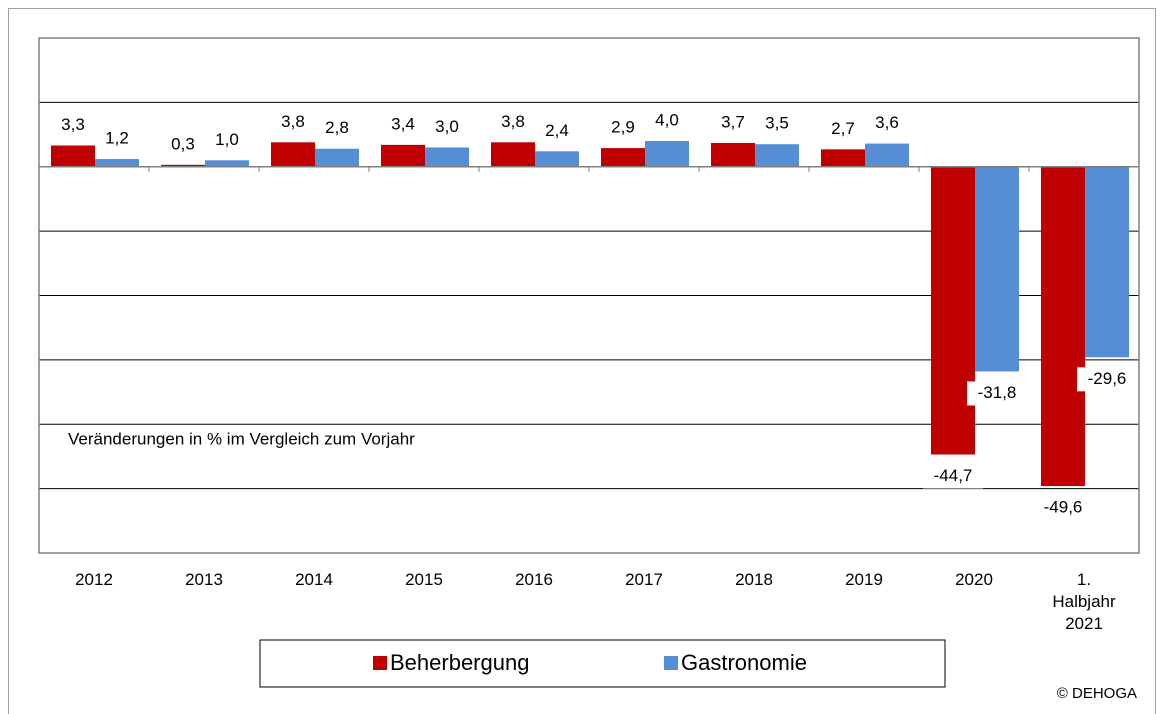 The height and width of the screenshot is (714, 1164). What do you see at coordinates (459, 662) in the screenshot?
I see `legend-label: Beherbergung` at bounding box center [459, 662].